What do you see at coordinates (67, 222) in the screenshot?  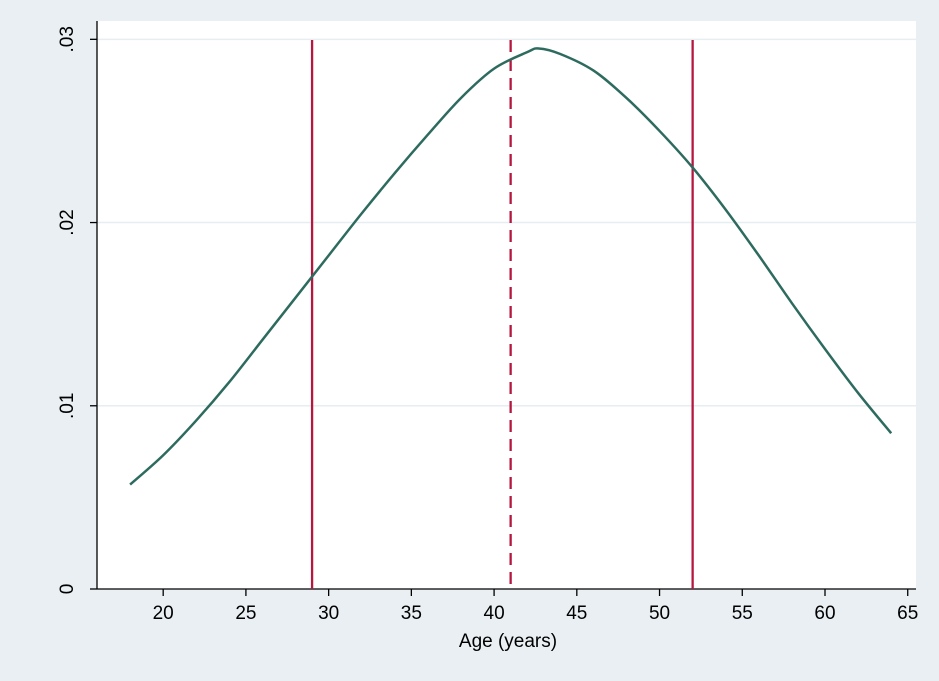 I see `y-tick-label: .02` at bounding box center [67, 222].